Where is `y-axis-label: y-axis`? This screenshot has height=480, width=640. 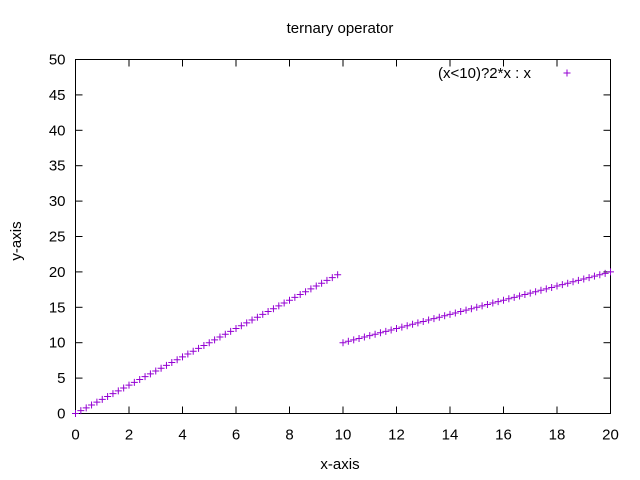
y-axis-label: y-axis is located at coordinates (16, 240).